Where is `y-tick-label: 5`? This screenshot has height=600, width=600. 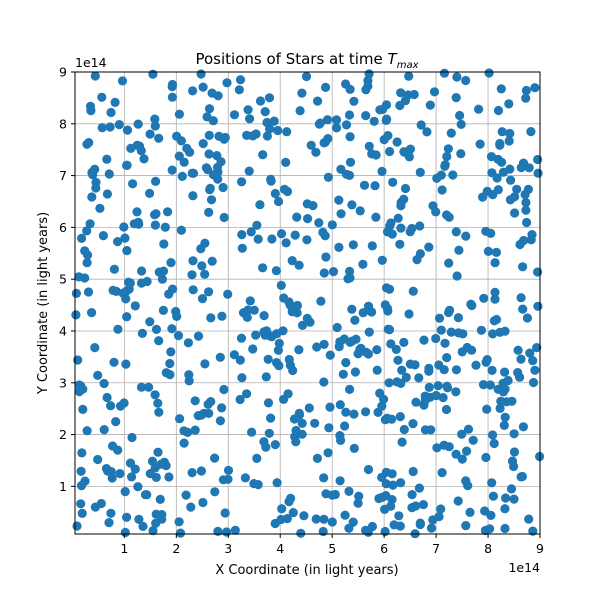 y-tick-label: 5 is located at coordinates (63, 279).